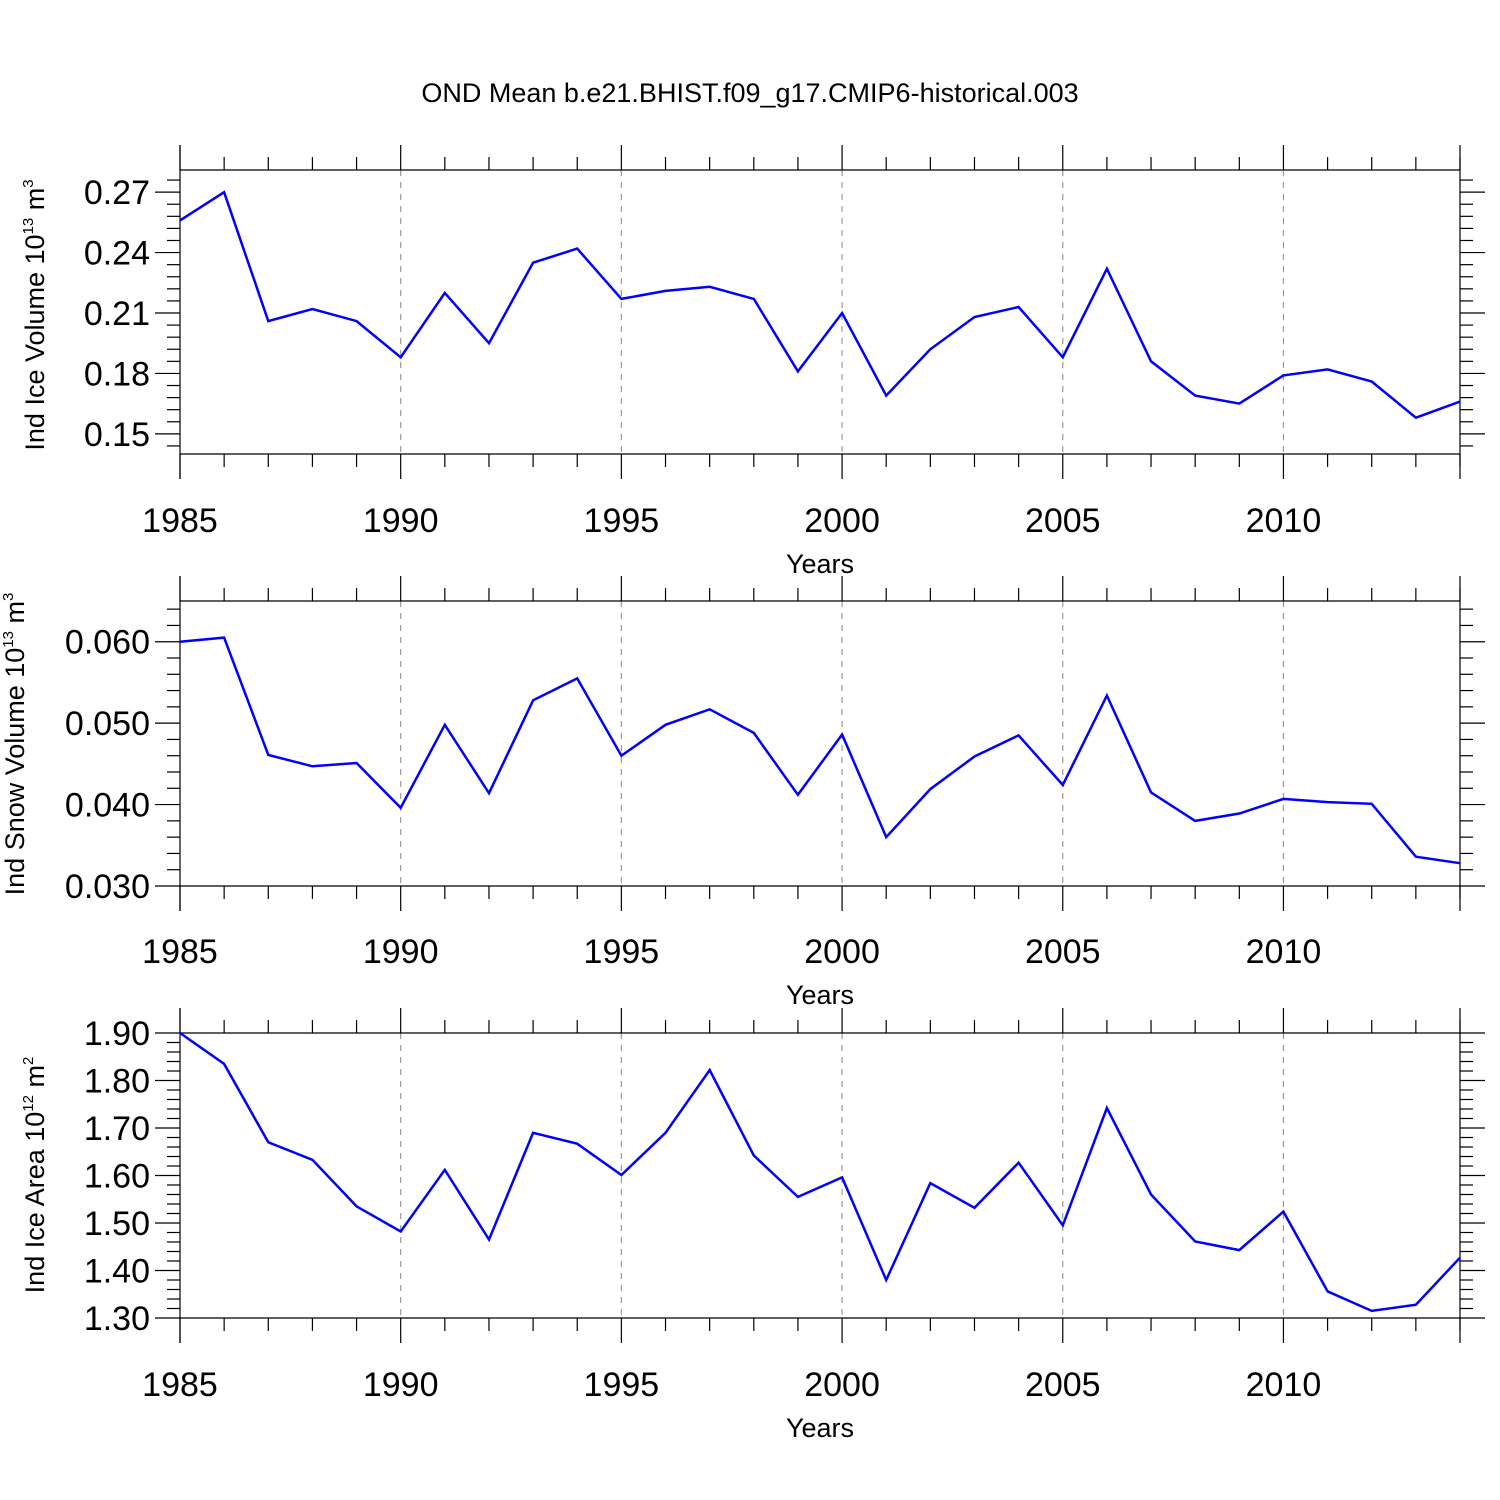 The image size is (1500, 1500). Describe the element at coordinates (117, 1177) in the screenshot. I see `y-tick-label: 1.60` at that location.